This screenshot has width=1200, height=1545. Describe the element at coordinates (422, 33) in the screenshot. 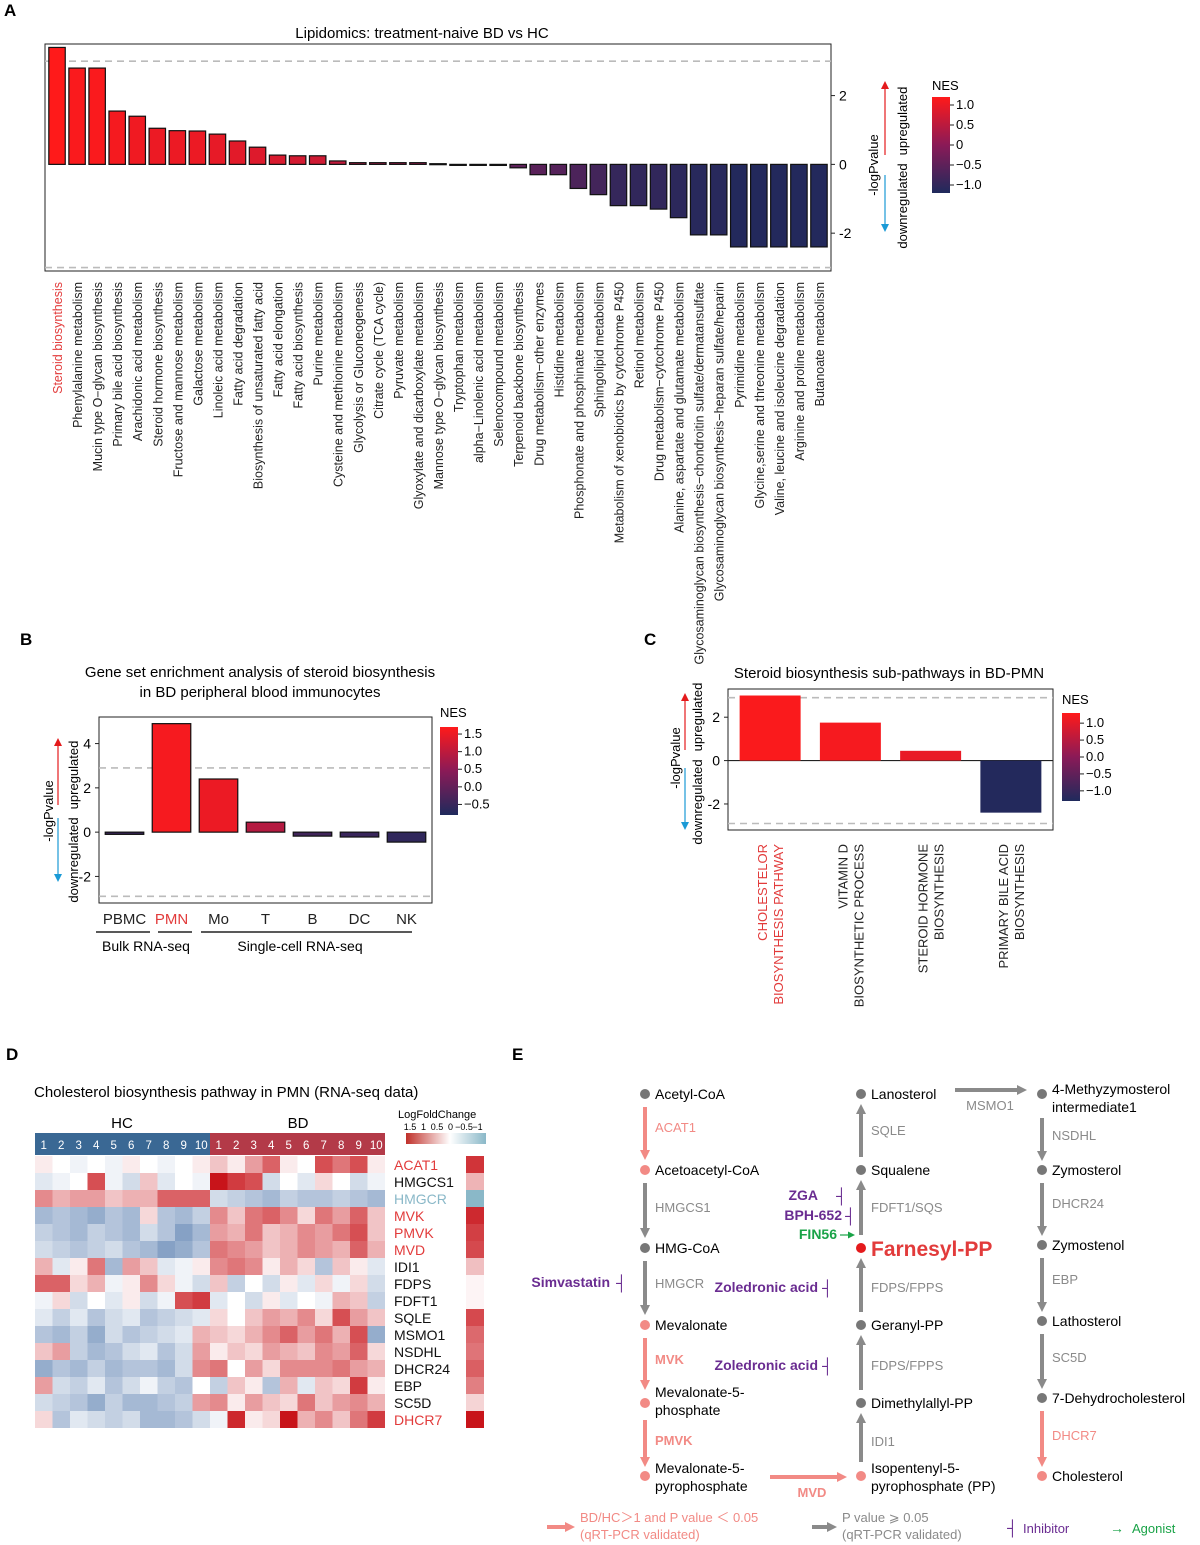

I see `chart-a-title: Lipidomics: treatment-naive BD vs HC` at that location.